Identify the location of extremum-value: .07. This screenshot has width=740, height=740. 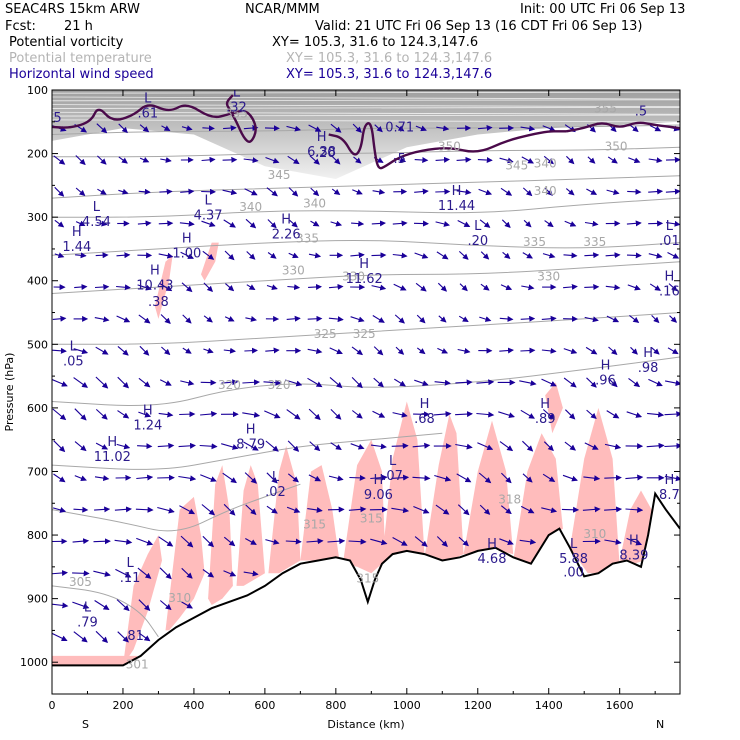
(392, 476).